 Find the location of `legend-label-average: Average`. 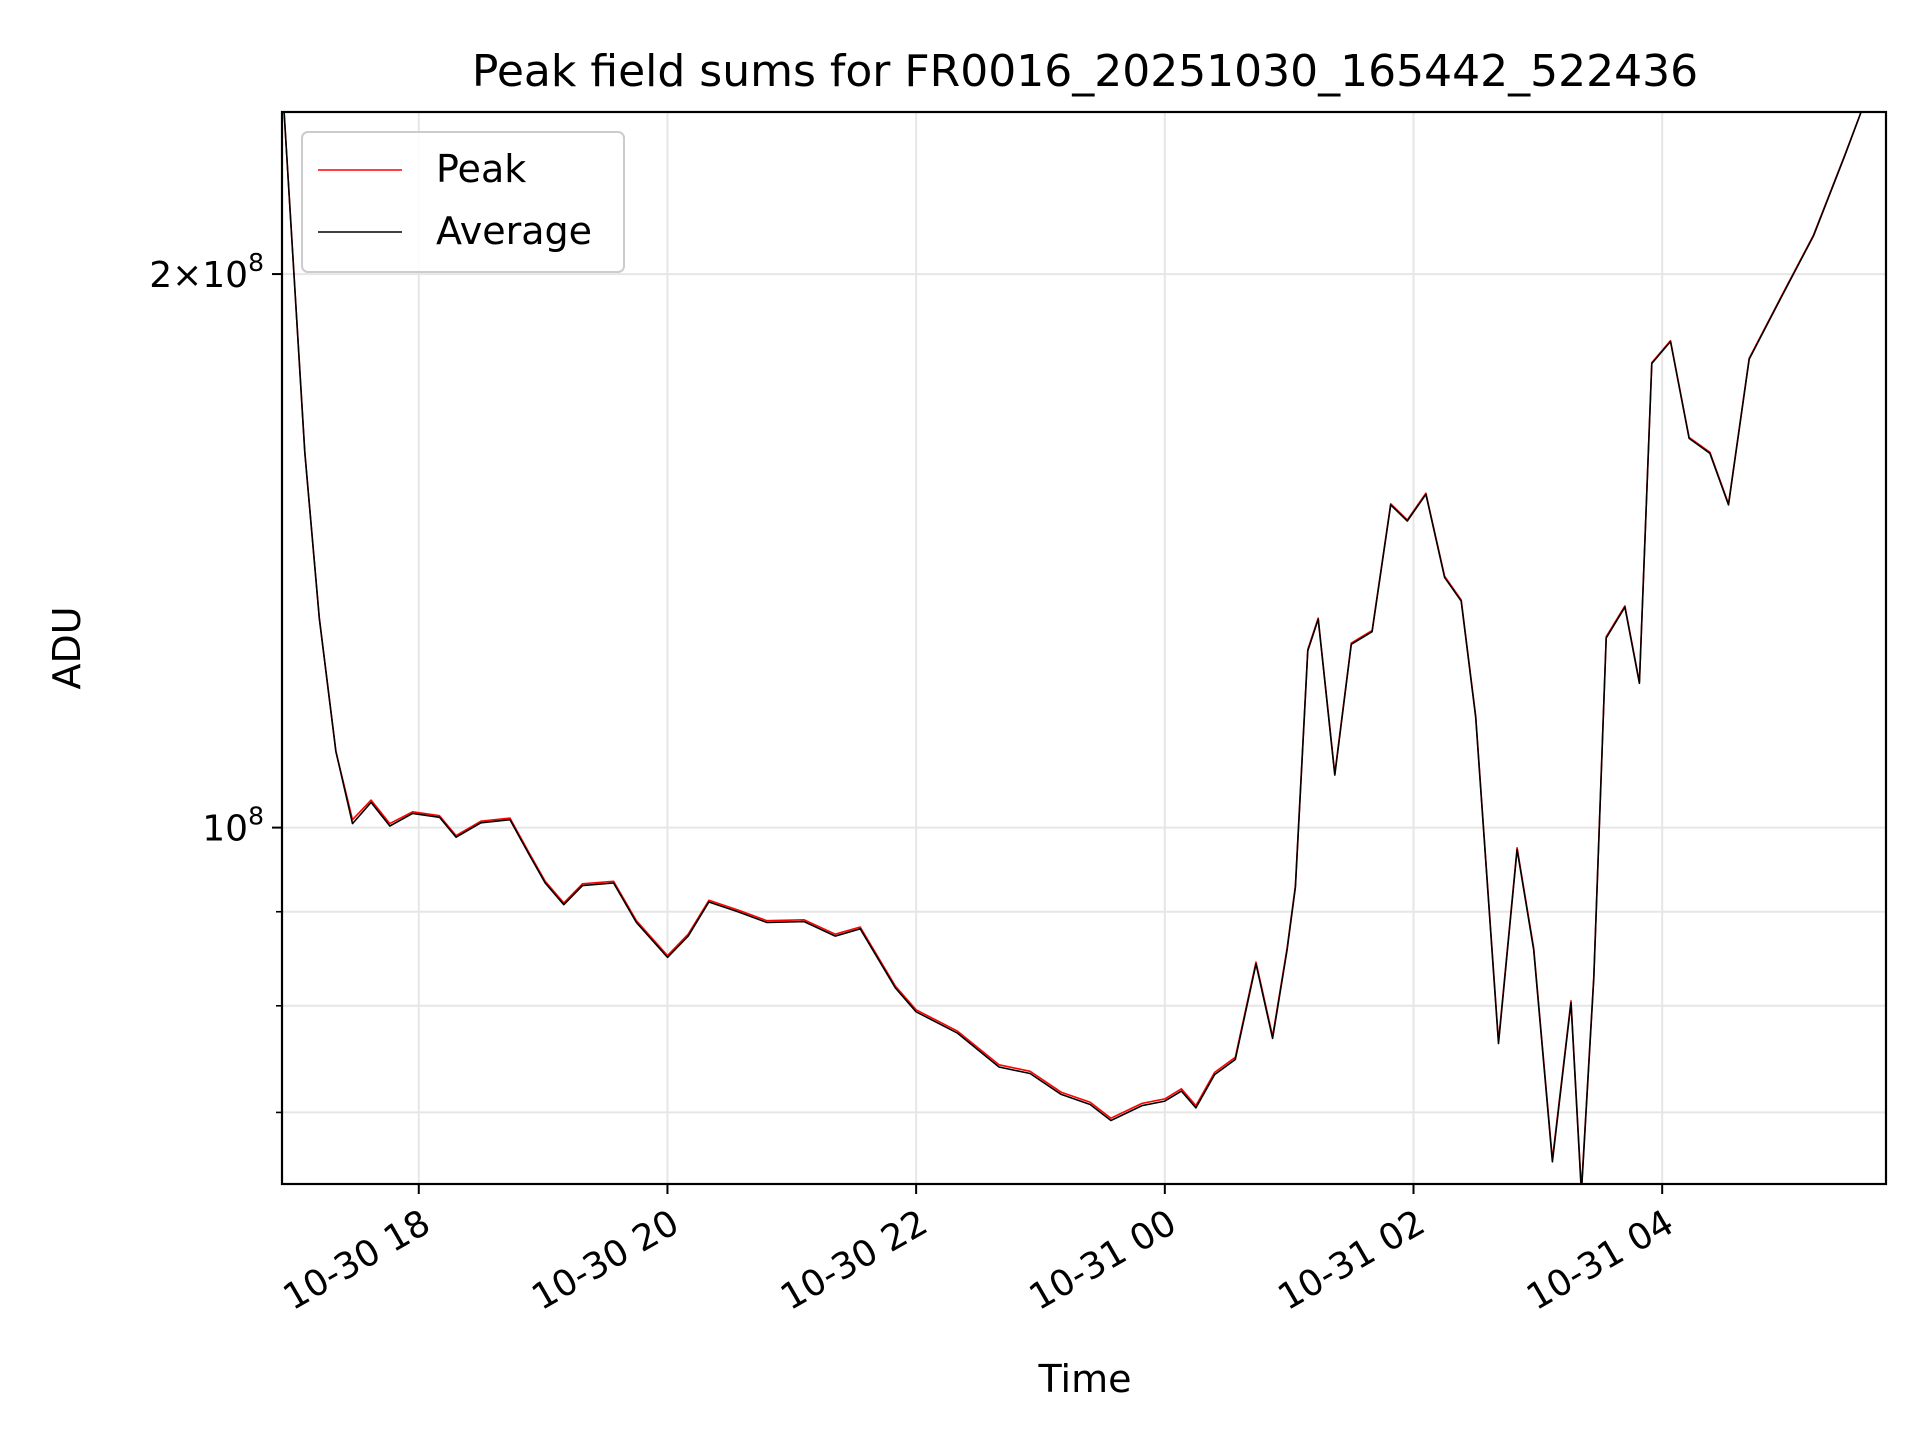

legend-label-average: Average is located at coordinates (514, 231).